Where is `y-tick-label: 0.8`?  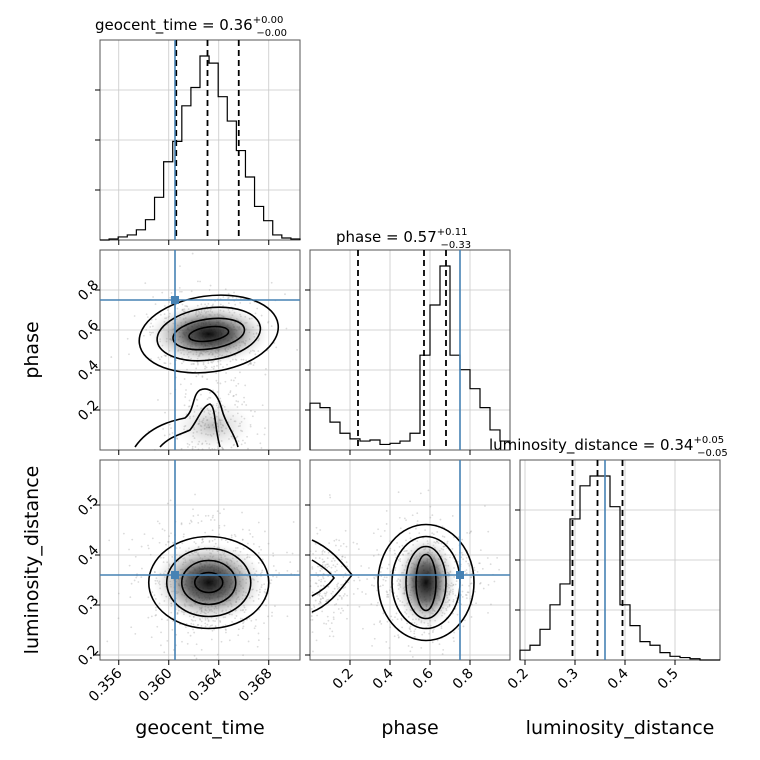
y-tick-label: 0.8 is located at coordinates (88, 290).